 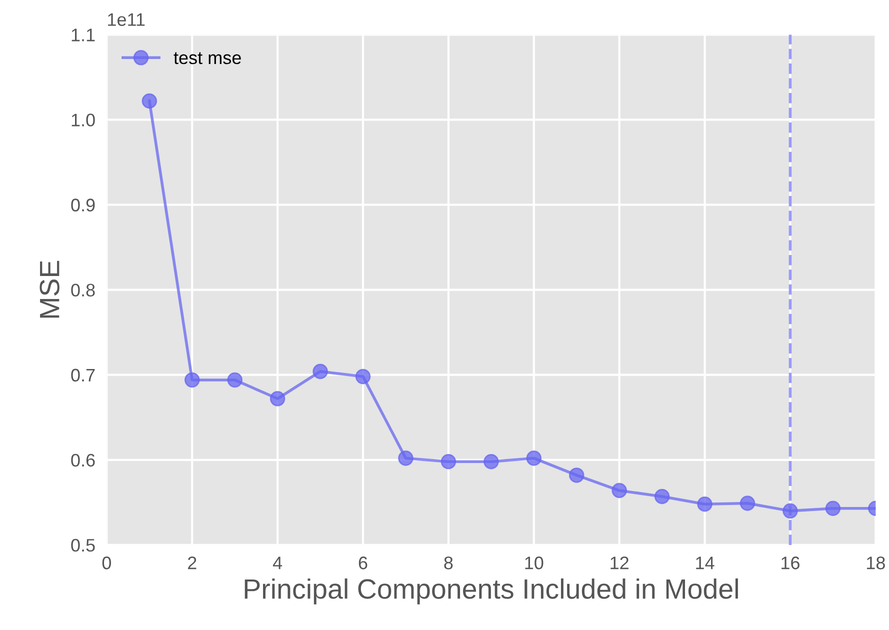 What do you see at coordinates (106, 563) in the screenshot?
I see `x-tick-label: 0` at bounding box center [106, 563].